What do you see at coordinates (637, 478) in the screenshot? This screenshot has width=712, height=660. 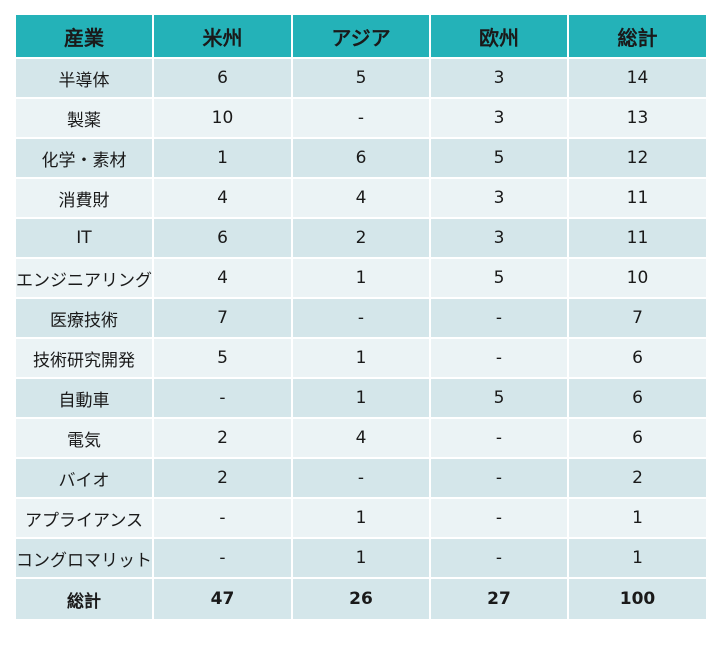 I see `cell-total: 2` at bounding box center [637, 478].